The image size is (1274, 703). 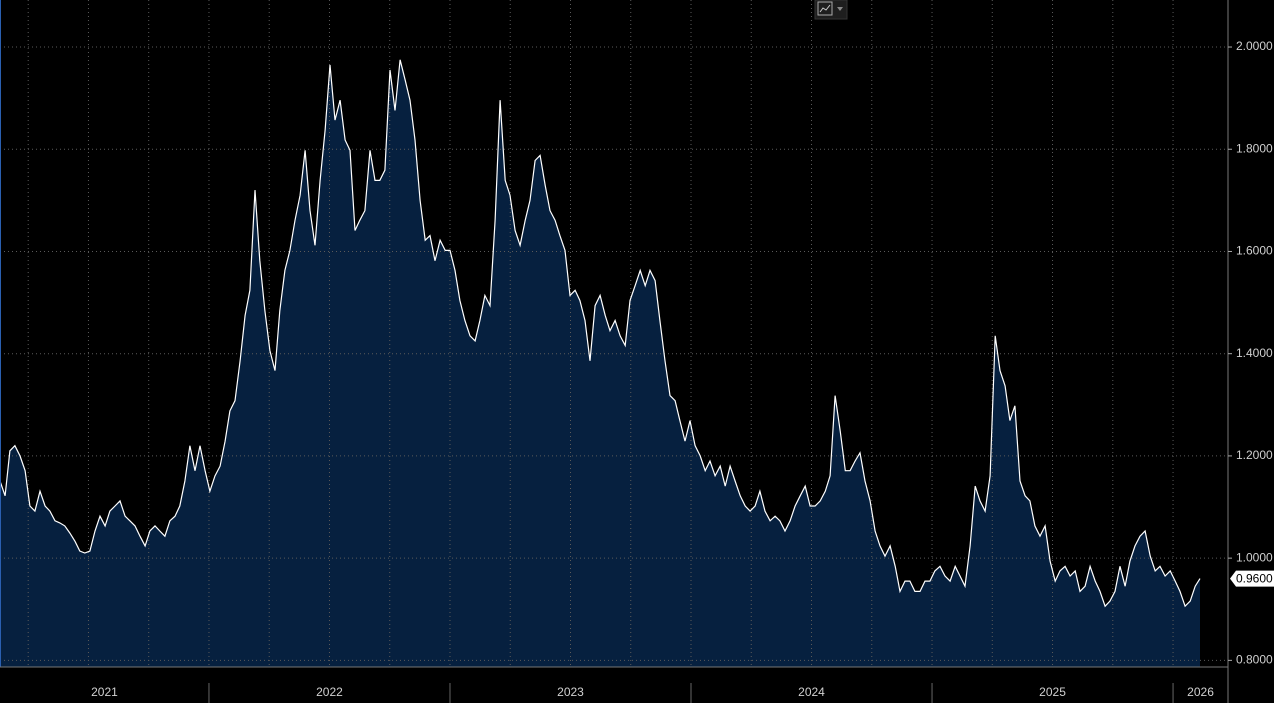 What do you see at coordinates (1254, 557) in the screenshot?
I see `y-tick-label: 1.0000` at bounding box center [1254, 557].